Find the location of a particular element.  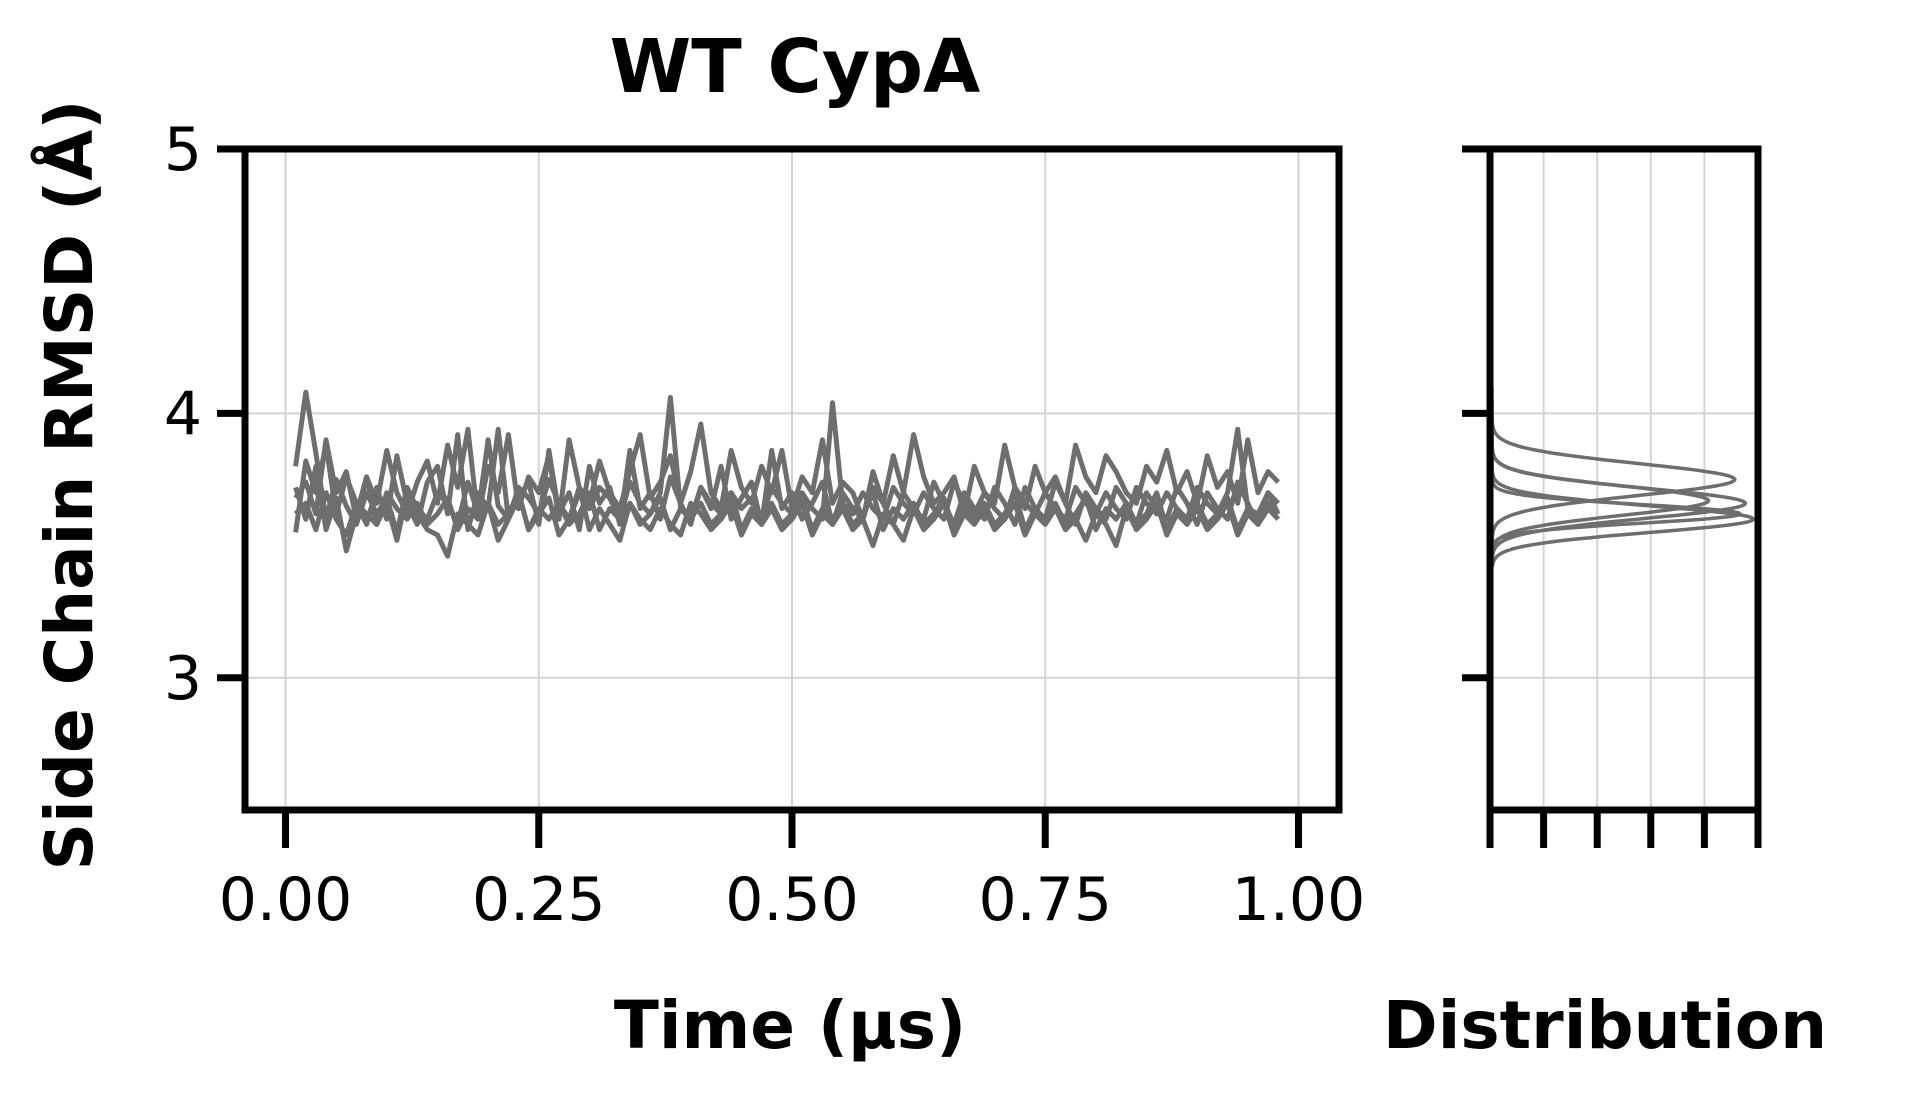

x-axis-label: Time (μs) is located at coordinates (790, 1025).